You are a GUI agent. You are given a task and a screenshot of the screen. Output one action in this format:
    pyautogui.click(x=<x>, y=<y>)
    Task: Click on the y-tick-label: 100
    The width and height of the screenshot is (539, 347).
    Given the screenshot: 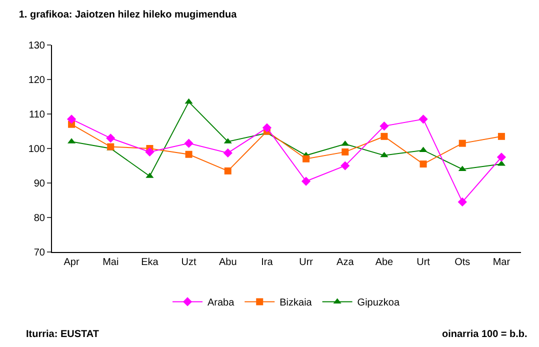 What is the action you would take?
    pyautogui.click(x=37, y=149)
    